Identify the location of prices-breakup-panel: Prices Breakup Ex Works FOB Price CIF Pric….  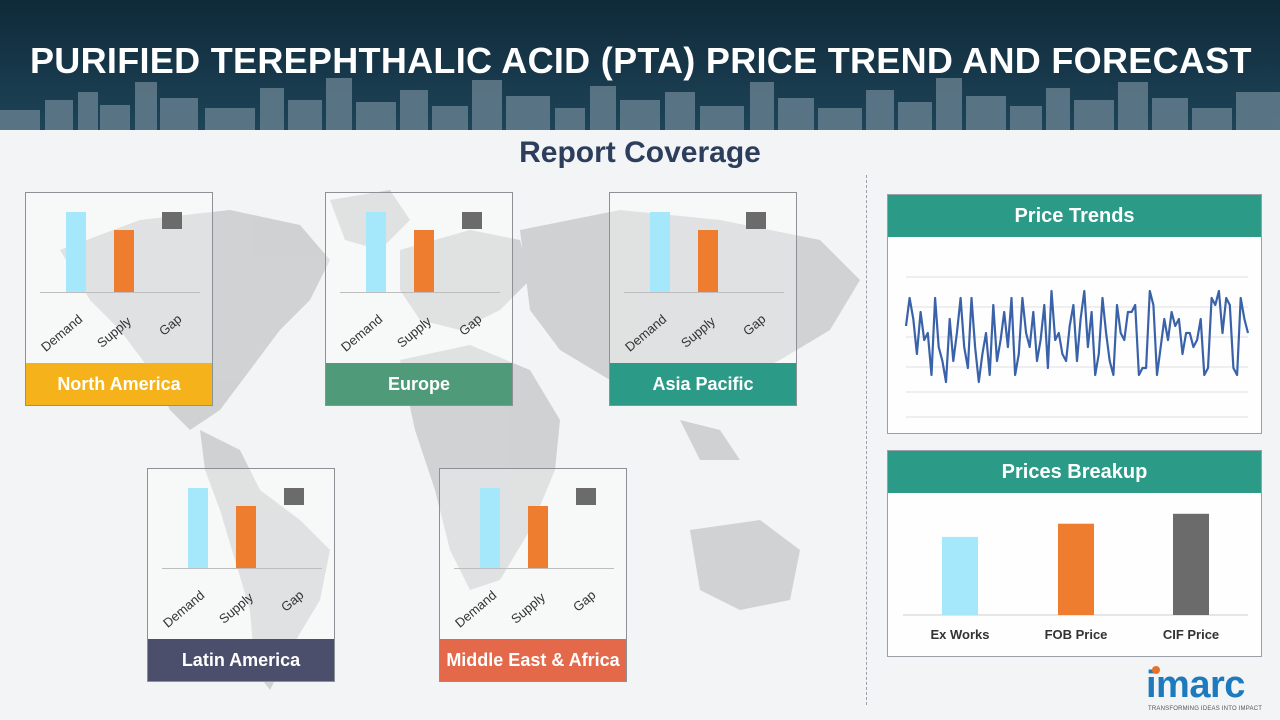
(1074, 553).